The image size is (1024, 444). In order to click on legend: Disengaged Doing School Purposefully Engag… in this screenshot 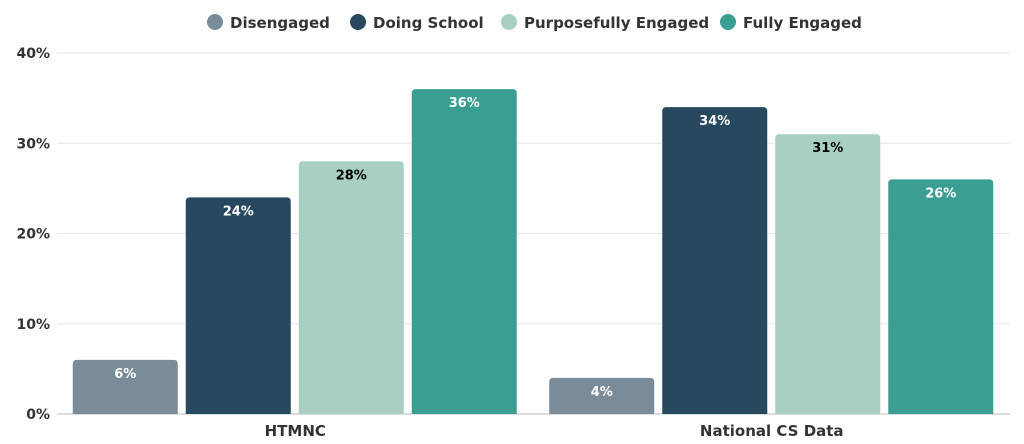, I will do `click(534, 23)`.